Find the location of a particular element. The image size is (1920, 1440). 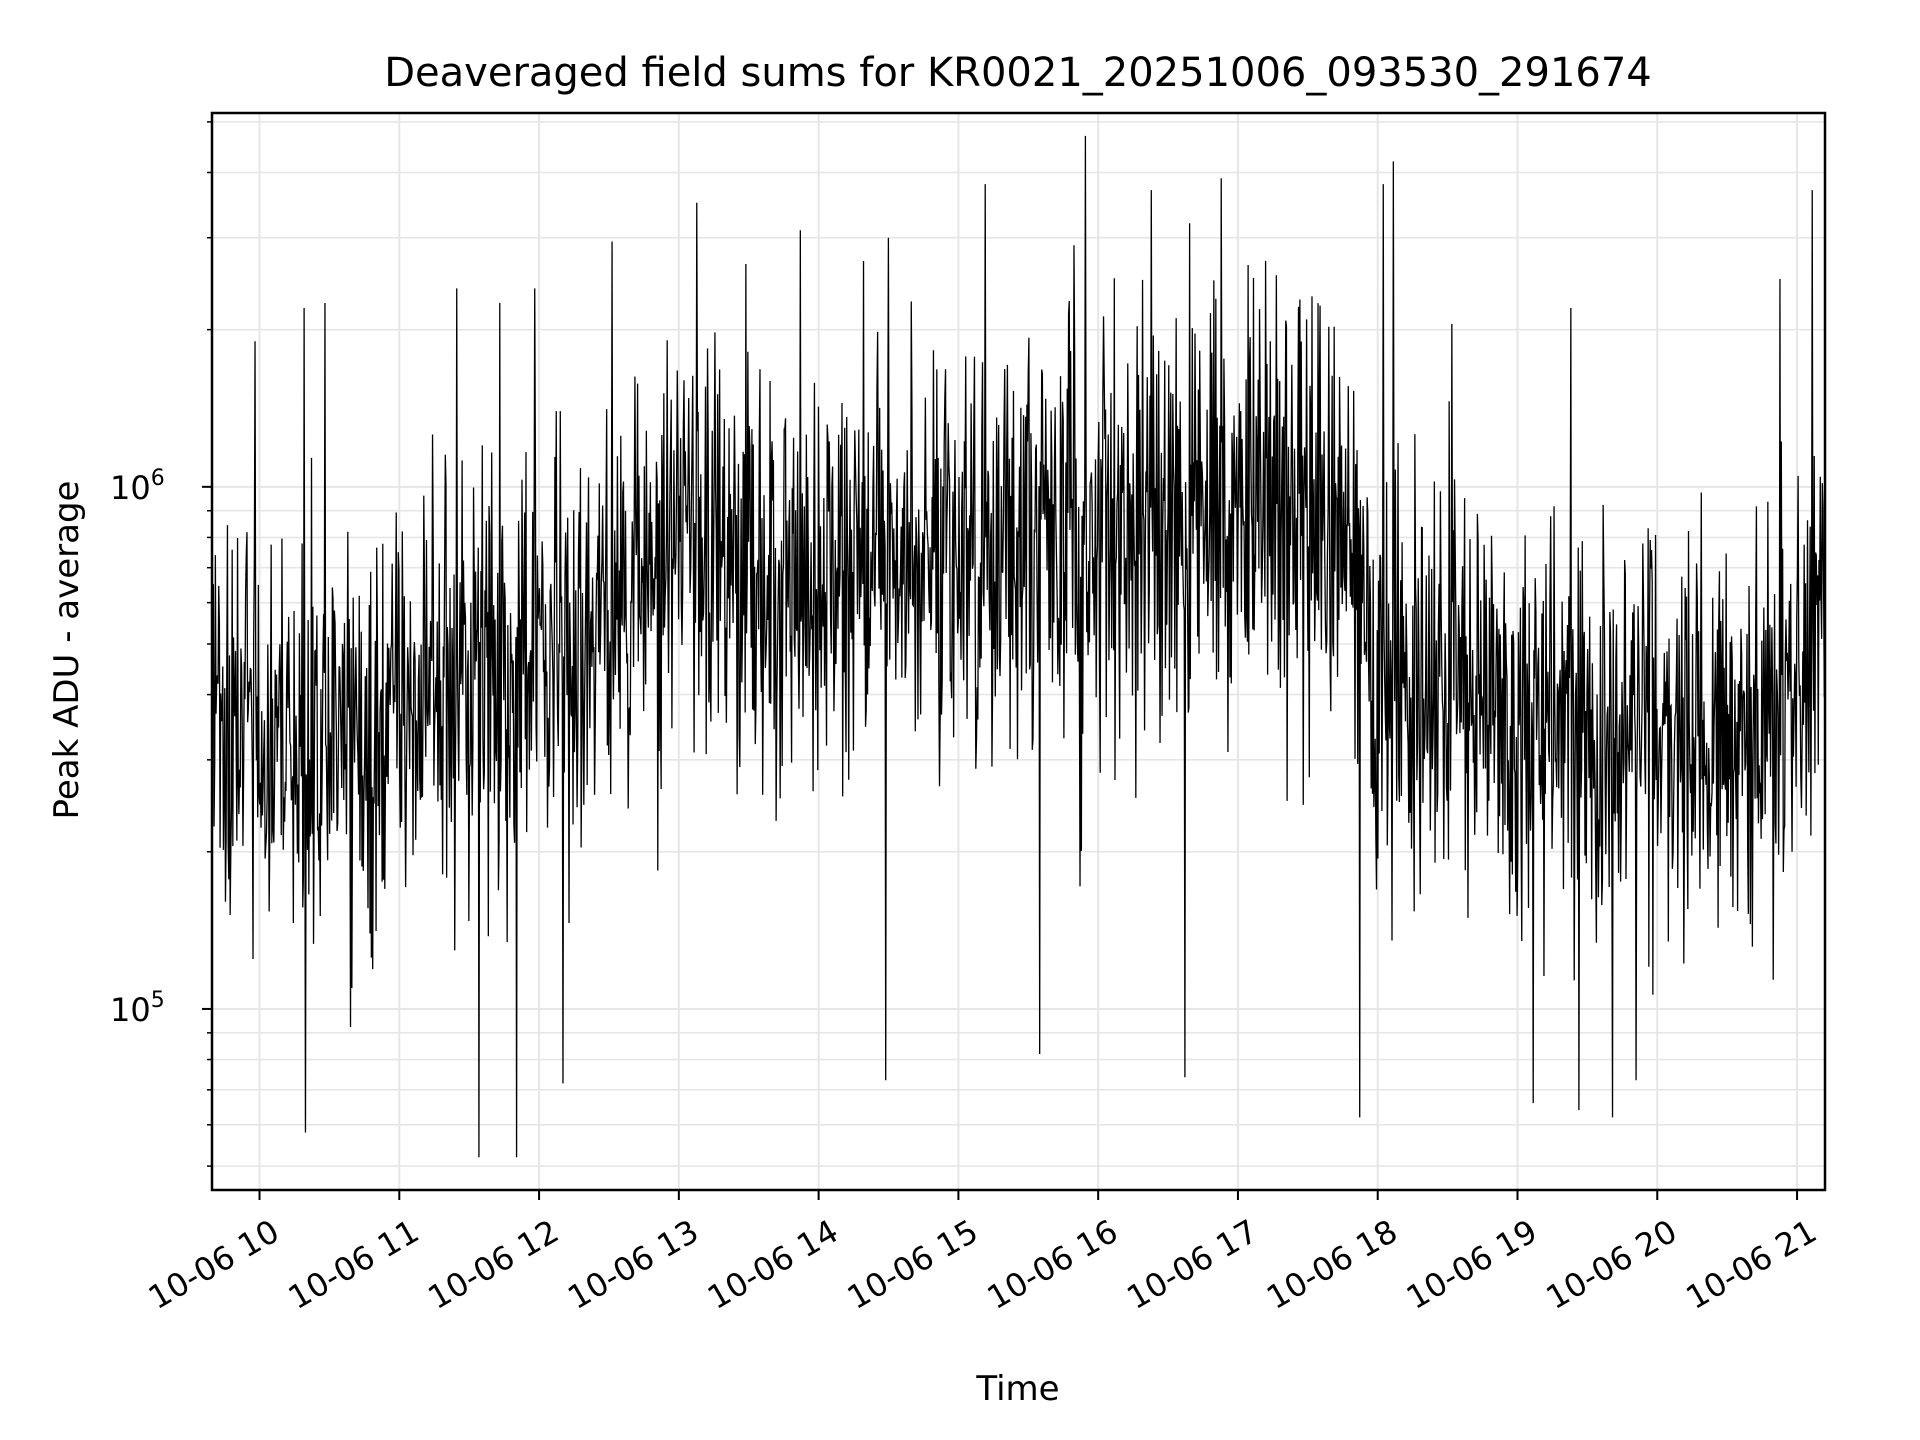

x-axis-label: Time is located at coordinates (1017, 1389).